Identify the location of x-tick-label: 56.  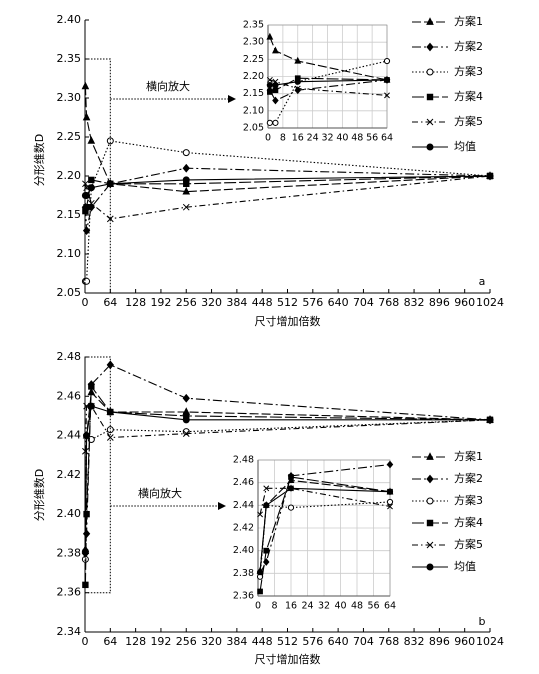
(373, 606).